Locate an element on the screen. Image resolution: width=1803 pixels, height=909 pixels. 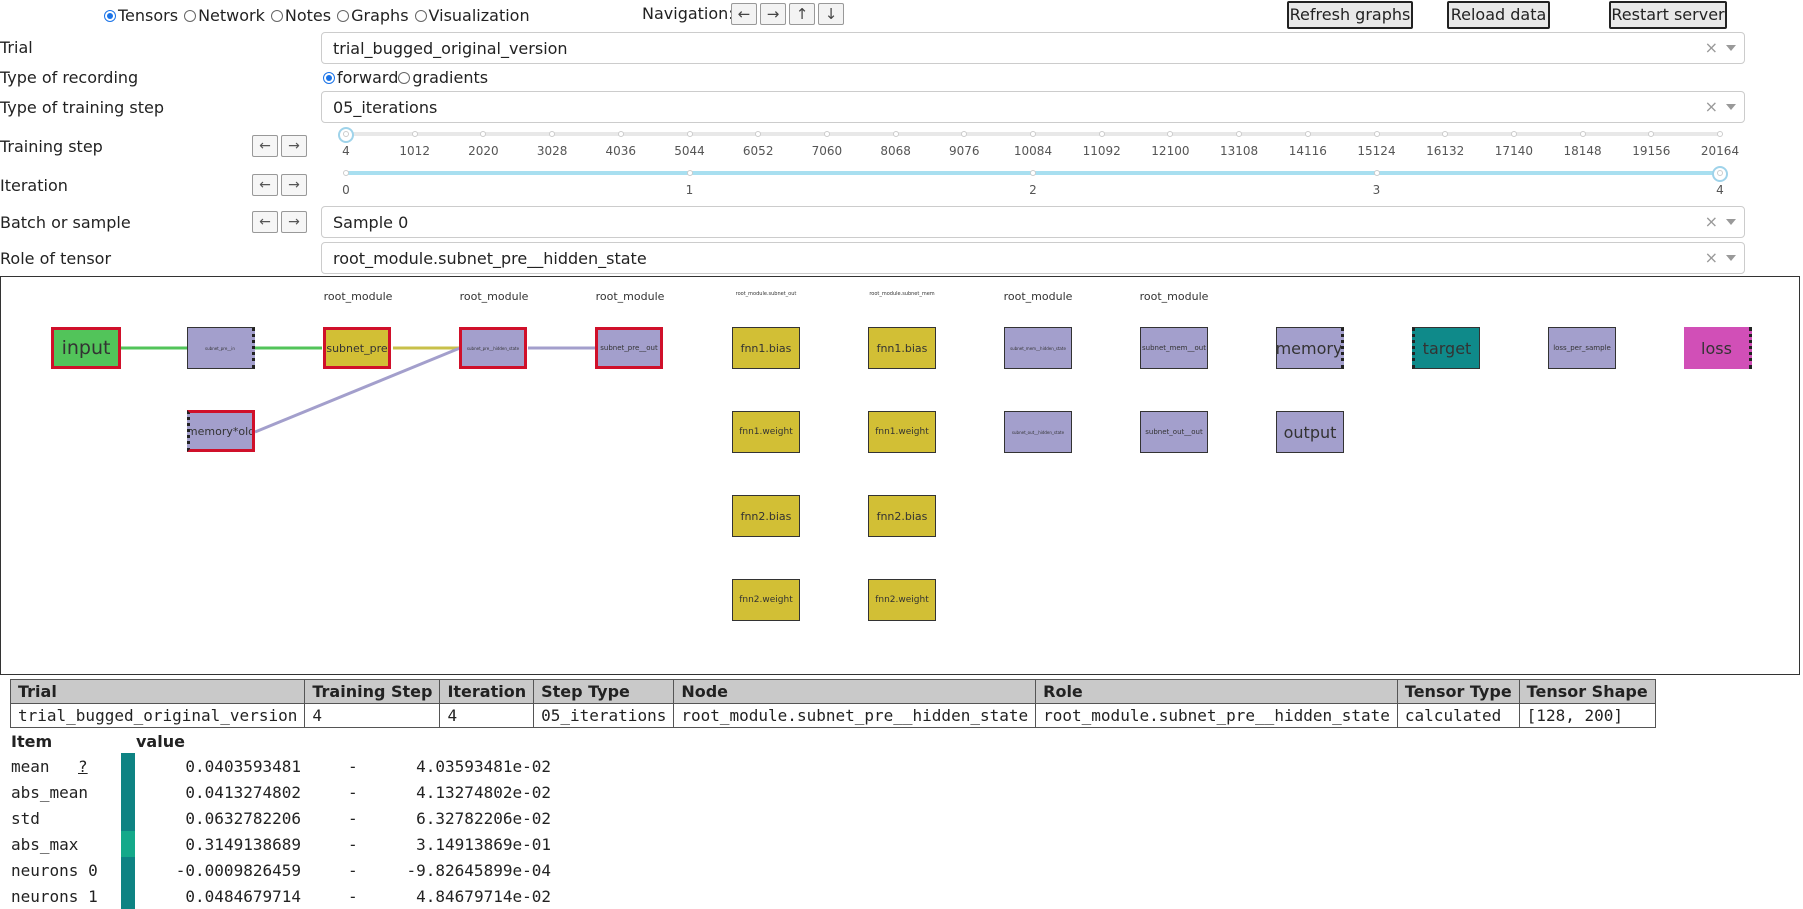
graph-node-mem-out: subnet_mem__out is located at coordinates (1174, 348).